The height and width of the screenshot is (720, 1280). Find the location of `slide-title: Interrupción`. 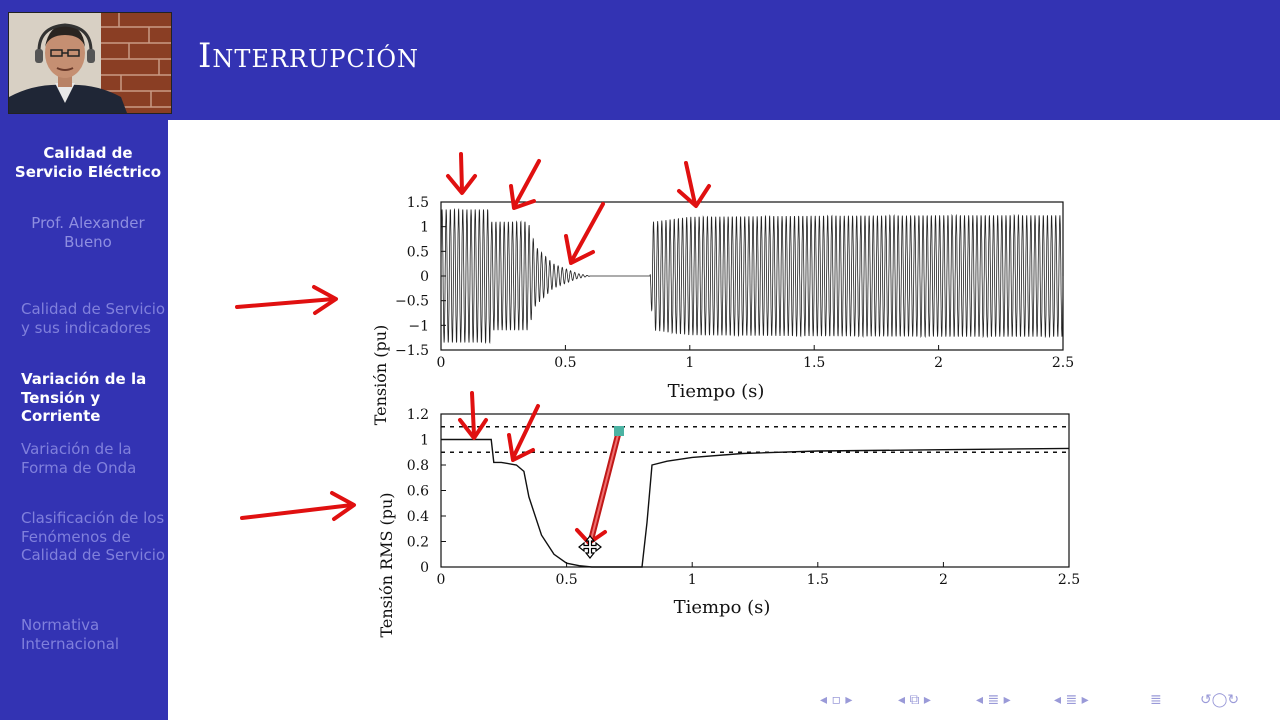

slide-title: Interrupción is located at coordinates (308, 56).